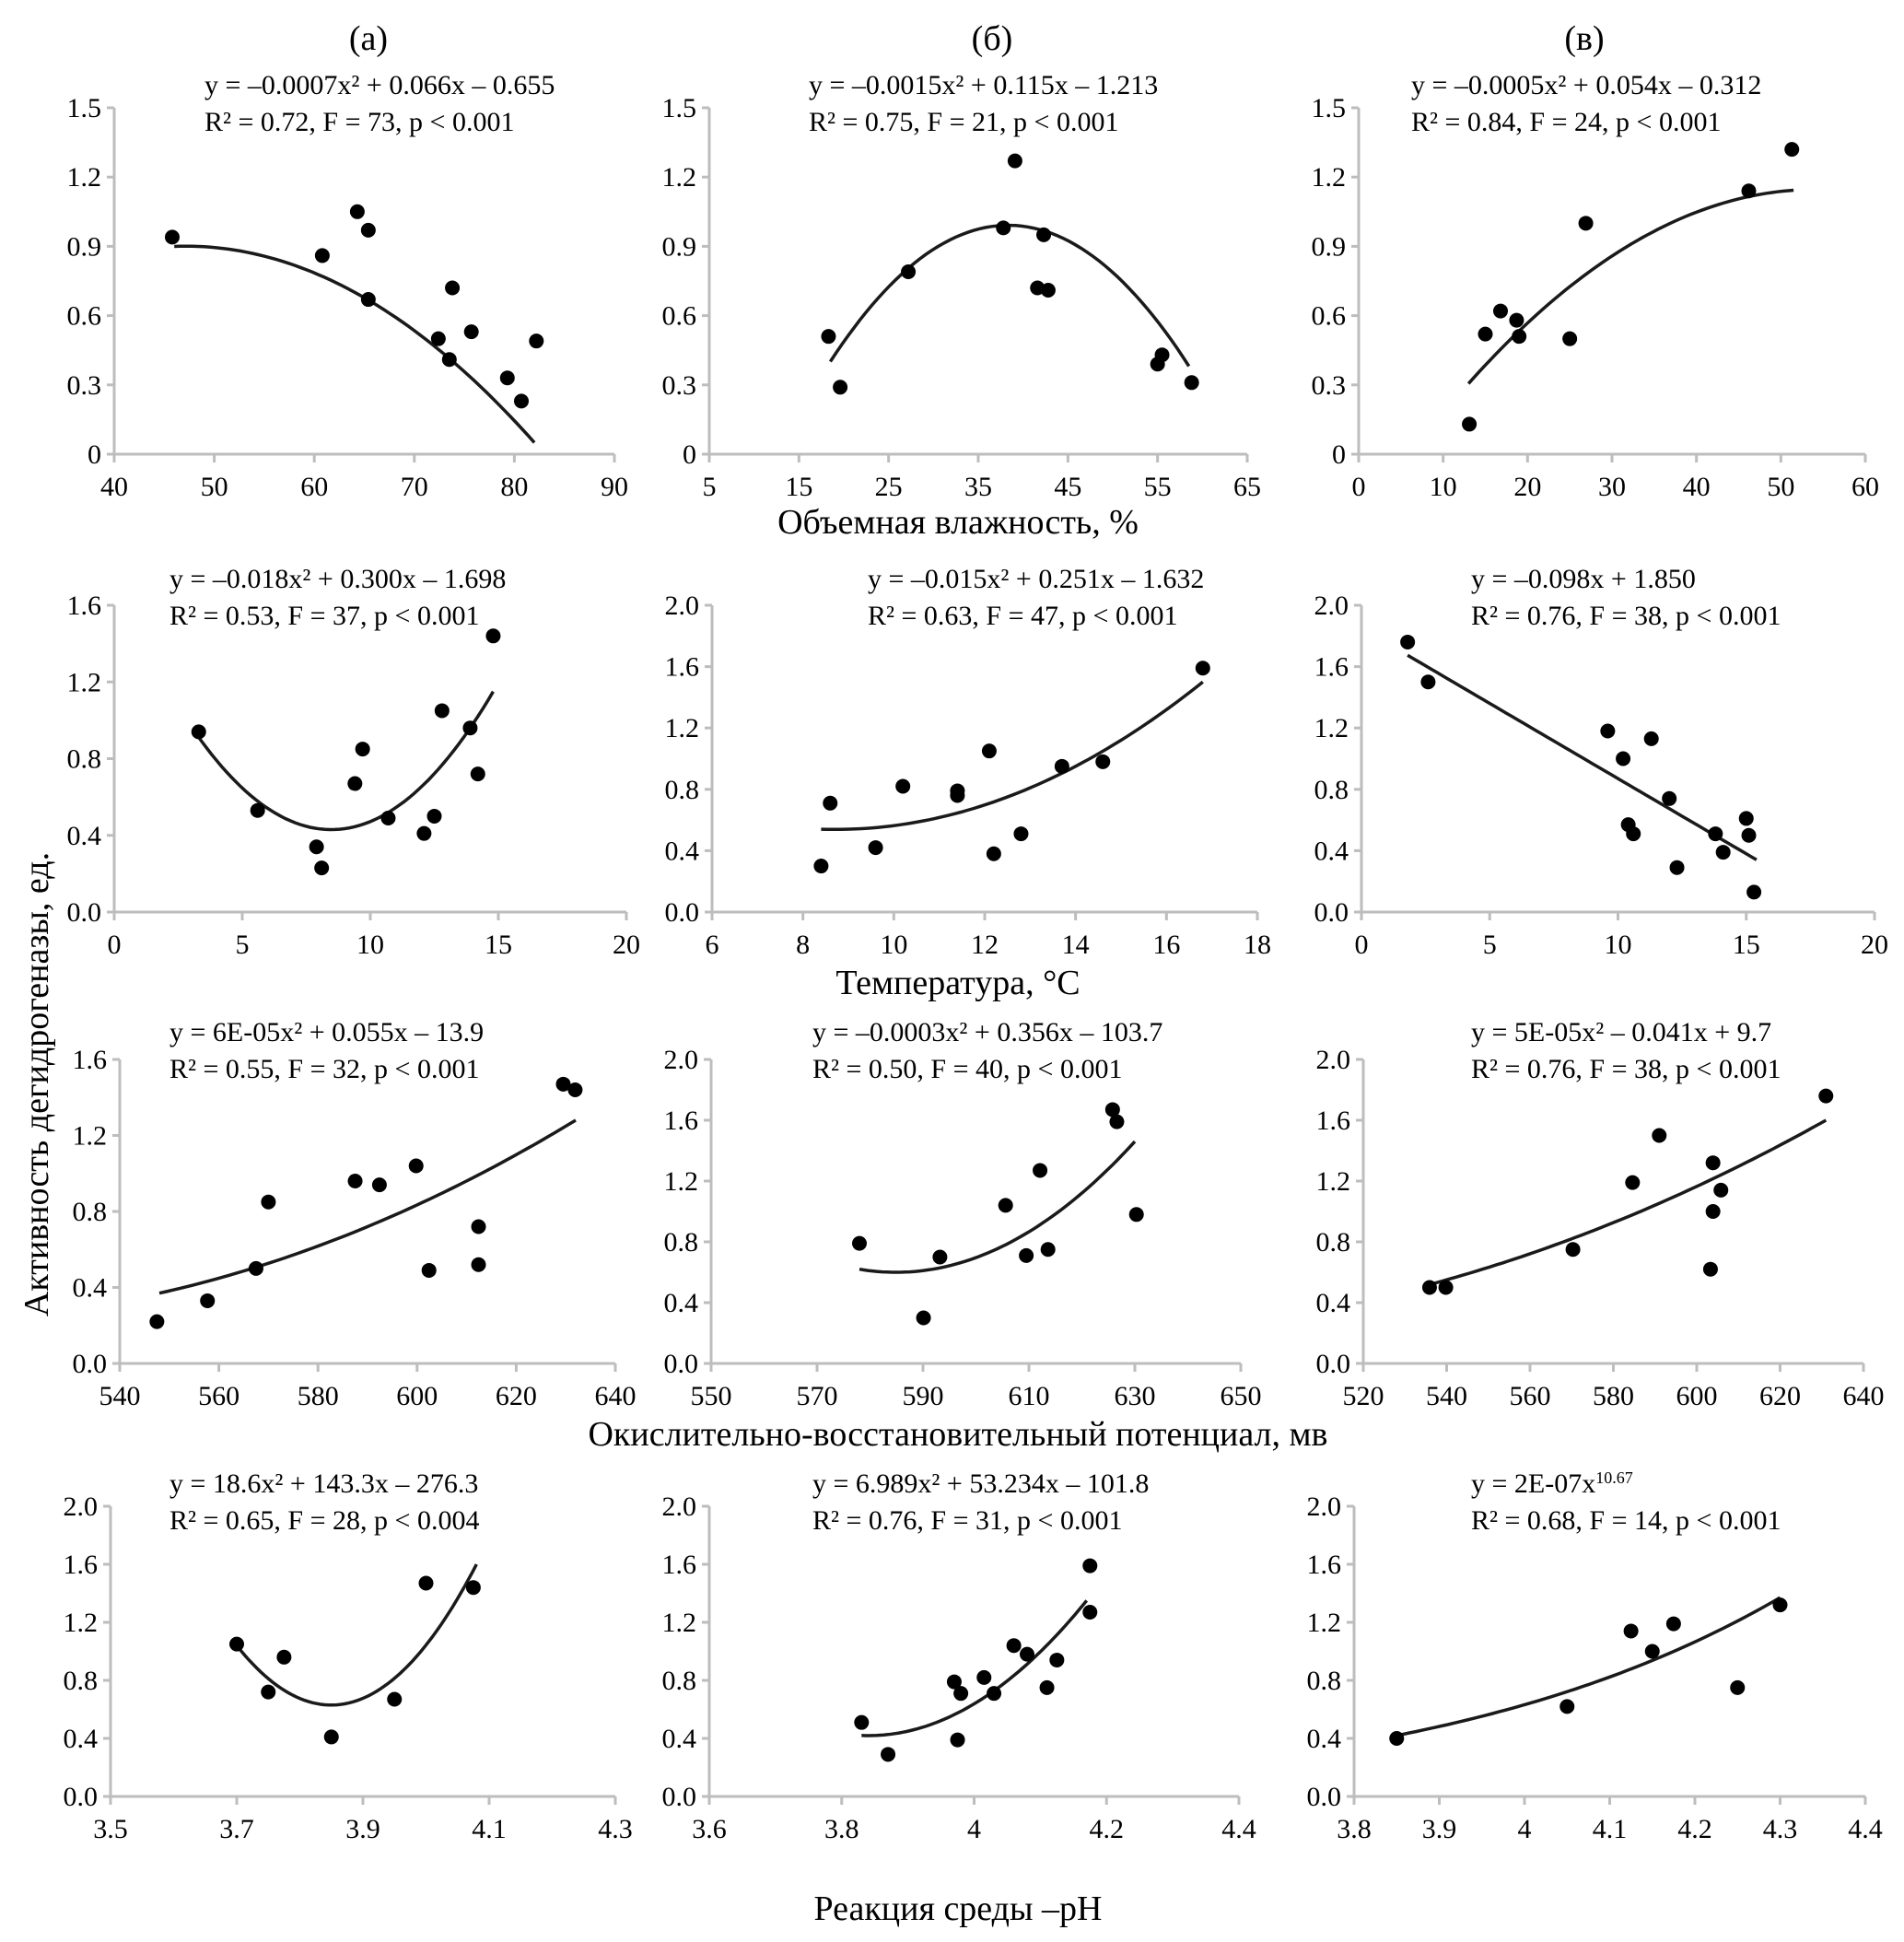 The height and width of the screenshot is (1942, 1904). What do you see at coordinates (368, 38) in the screenshot?
I see `column-title-a: (а)` at bounding box center [368, 38].